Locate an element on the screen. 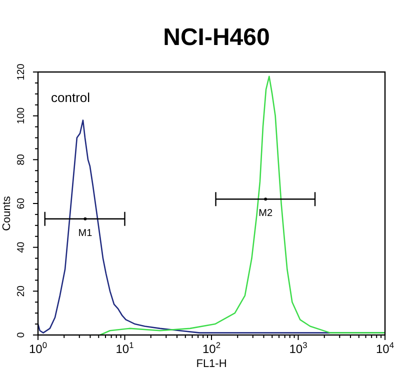 The image size is (400, 391). chart-title: NCI-H460 is located at coordinates (216, 37).